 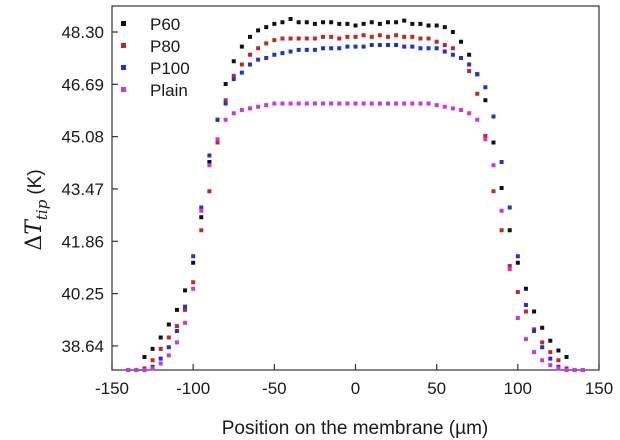 I want to click on x-tick-label: 50, so click(x=436, y=388).